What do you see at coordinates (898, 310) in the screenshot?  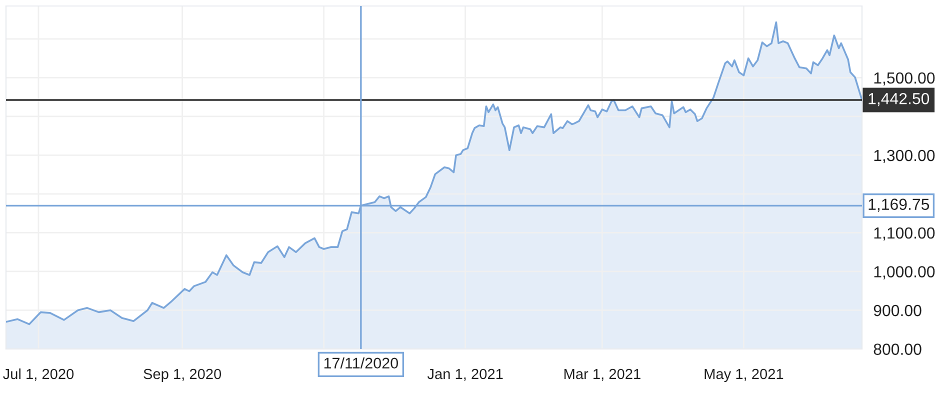 I see `y-tick-label: 900.00` at bounding box center [898, 310].